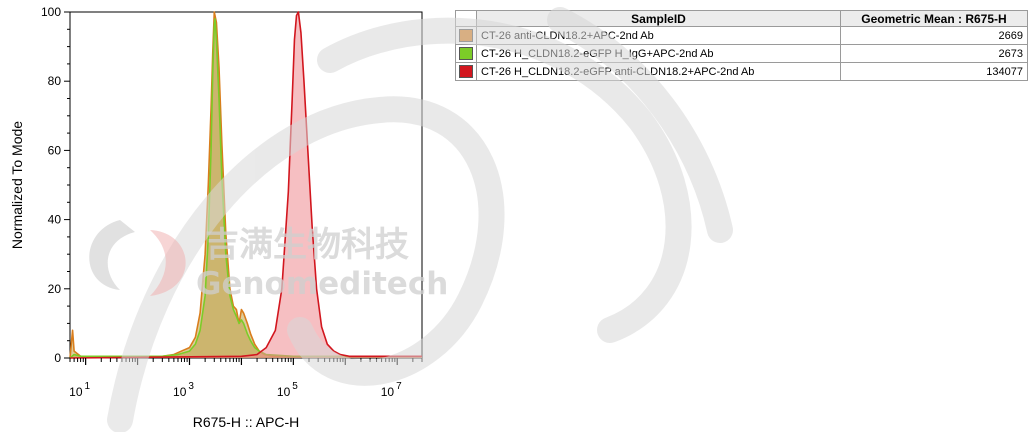 The height and width of the screenshot is (432, 1033). What do you see at coordinates (55, 289) in the screenshot?
I see `y-tick-label: 20` at bounding box center [55, 289].